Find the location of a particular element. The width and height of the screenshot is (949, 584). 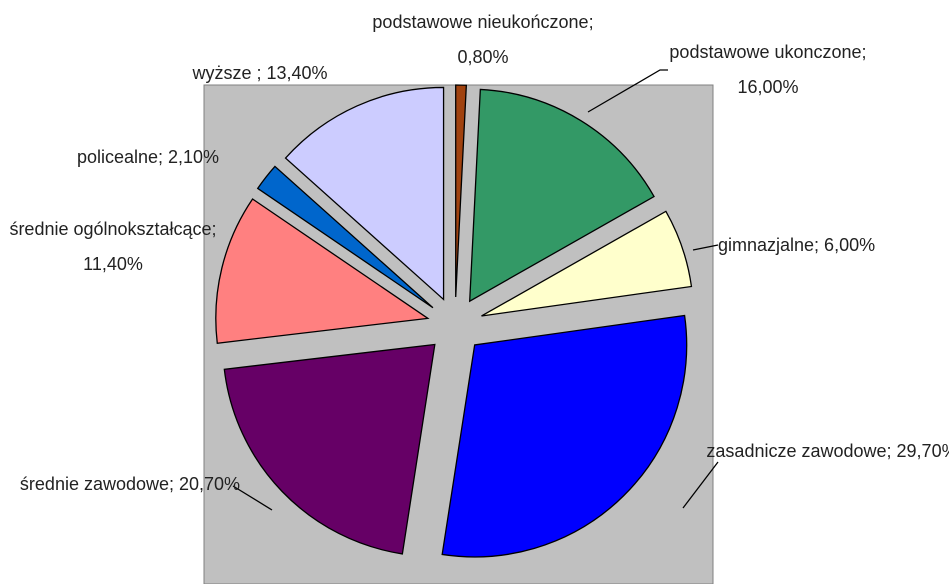

data-label: policealne; 2,10% is located at coordinates (148, 157).